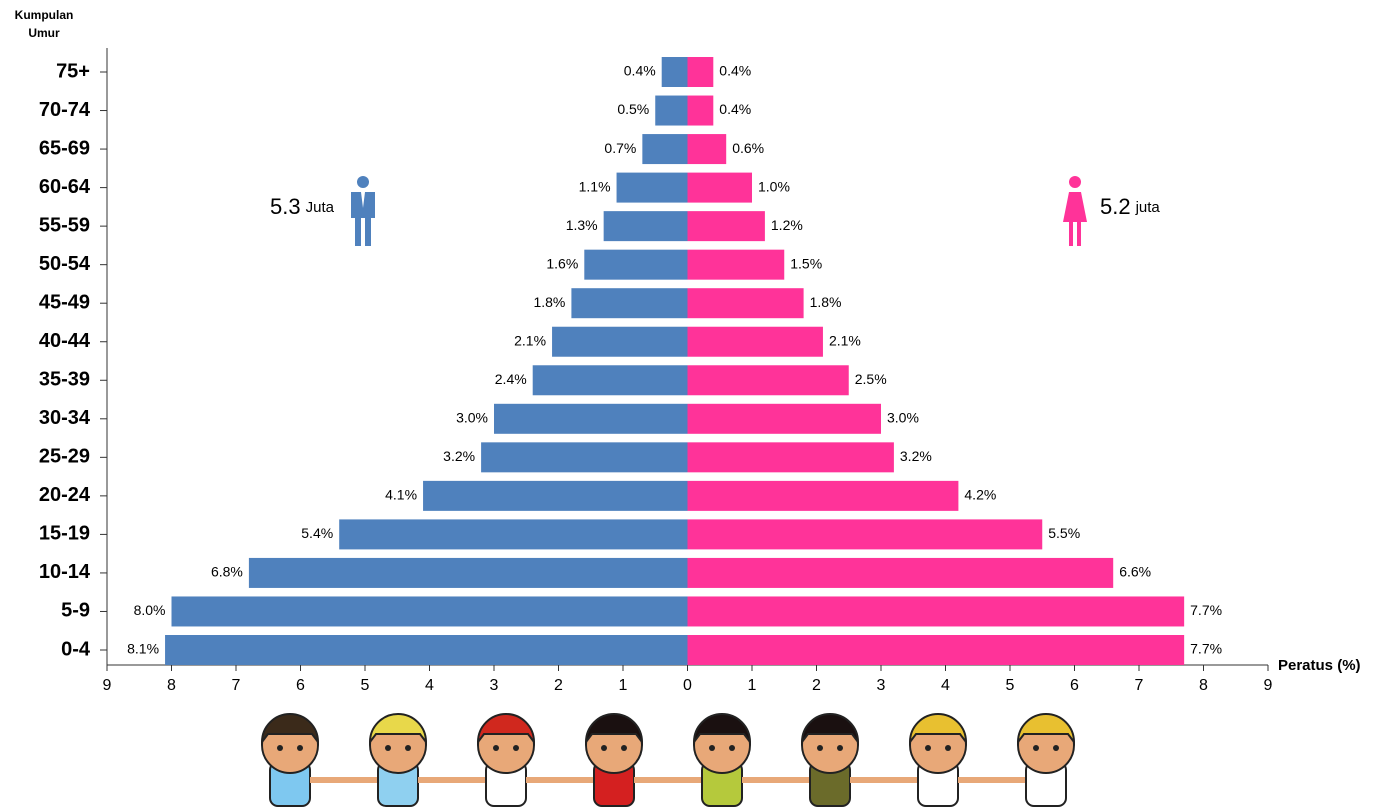 The image size is (1395, 812). Describe the element at coordinates (64, 225) in the screenshot. I see `y-tick-label: 55-59` at that location.